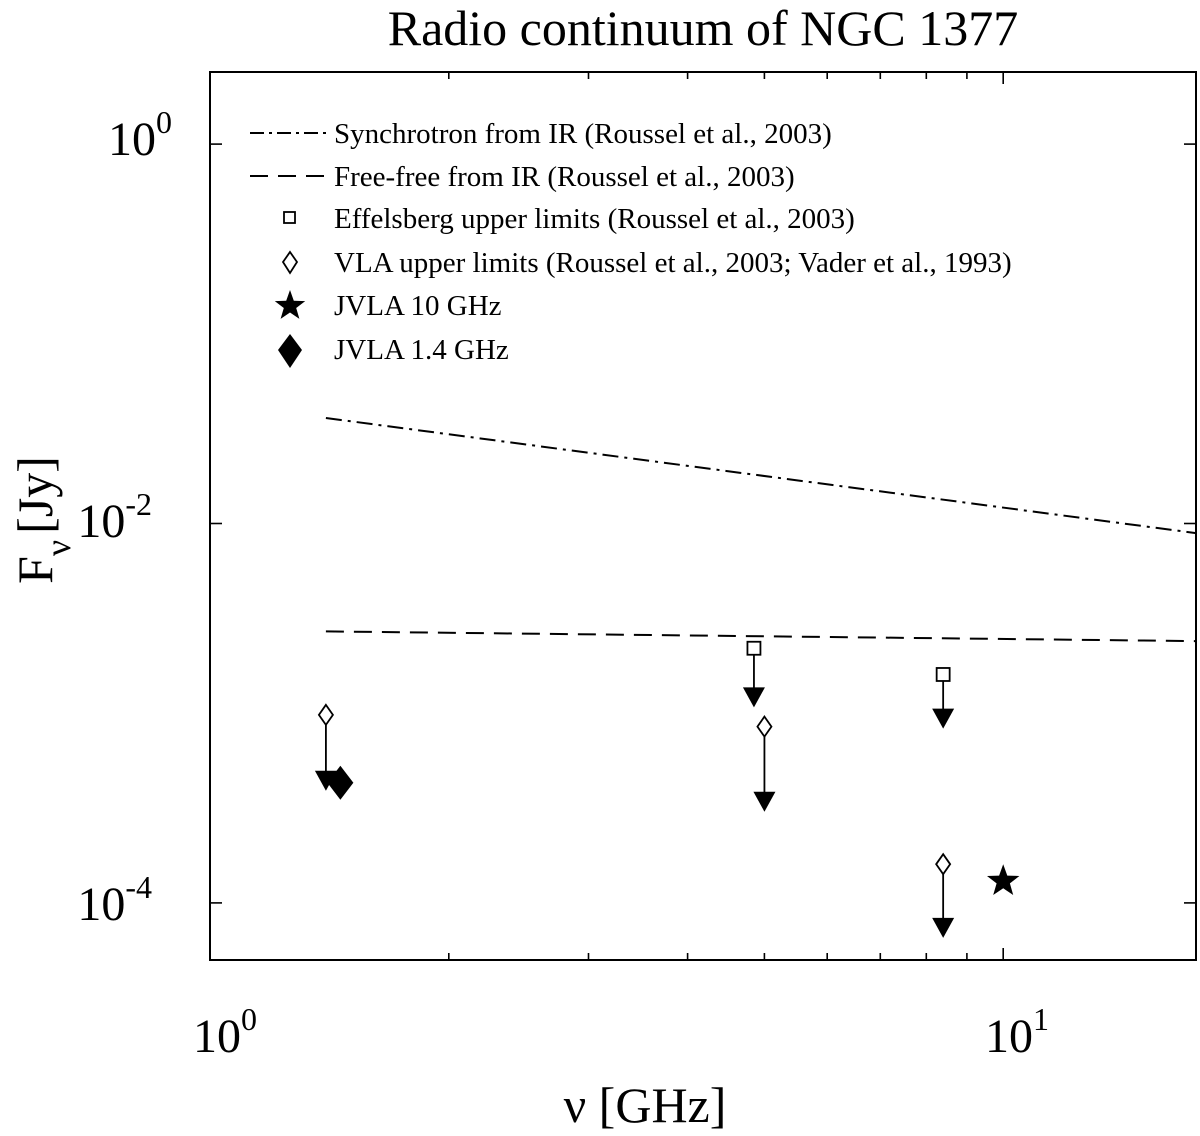  Describe the element at coordinates (1003, 879) in the screenshot. I see `jvla-10ghz-point` at that location.